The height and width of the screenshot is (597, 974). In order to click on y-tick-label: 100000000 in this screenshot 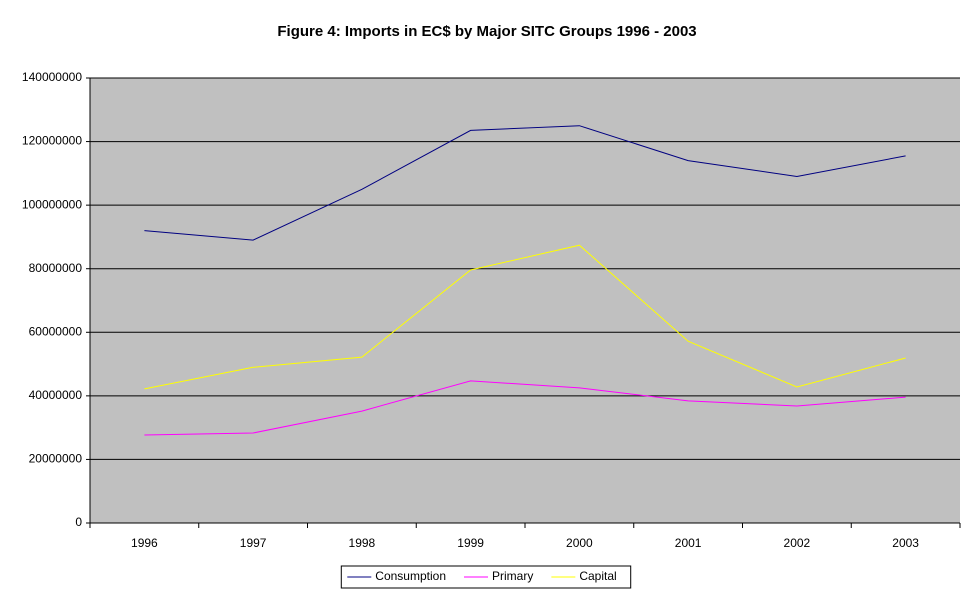, I will do `click(52, 204)`.